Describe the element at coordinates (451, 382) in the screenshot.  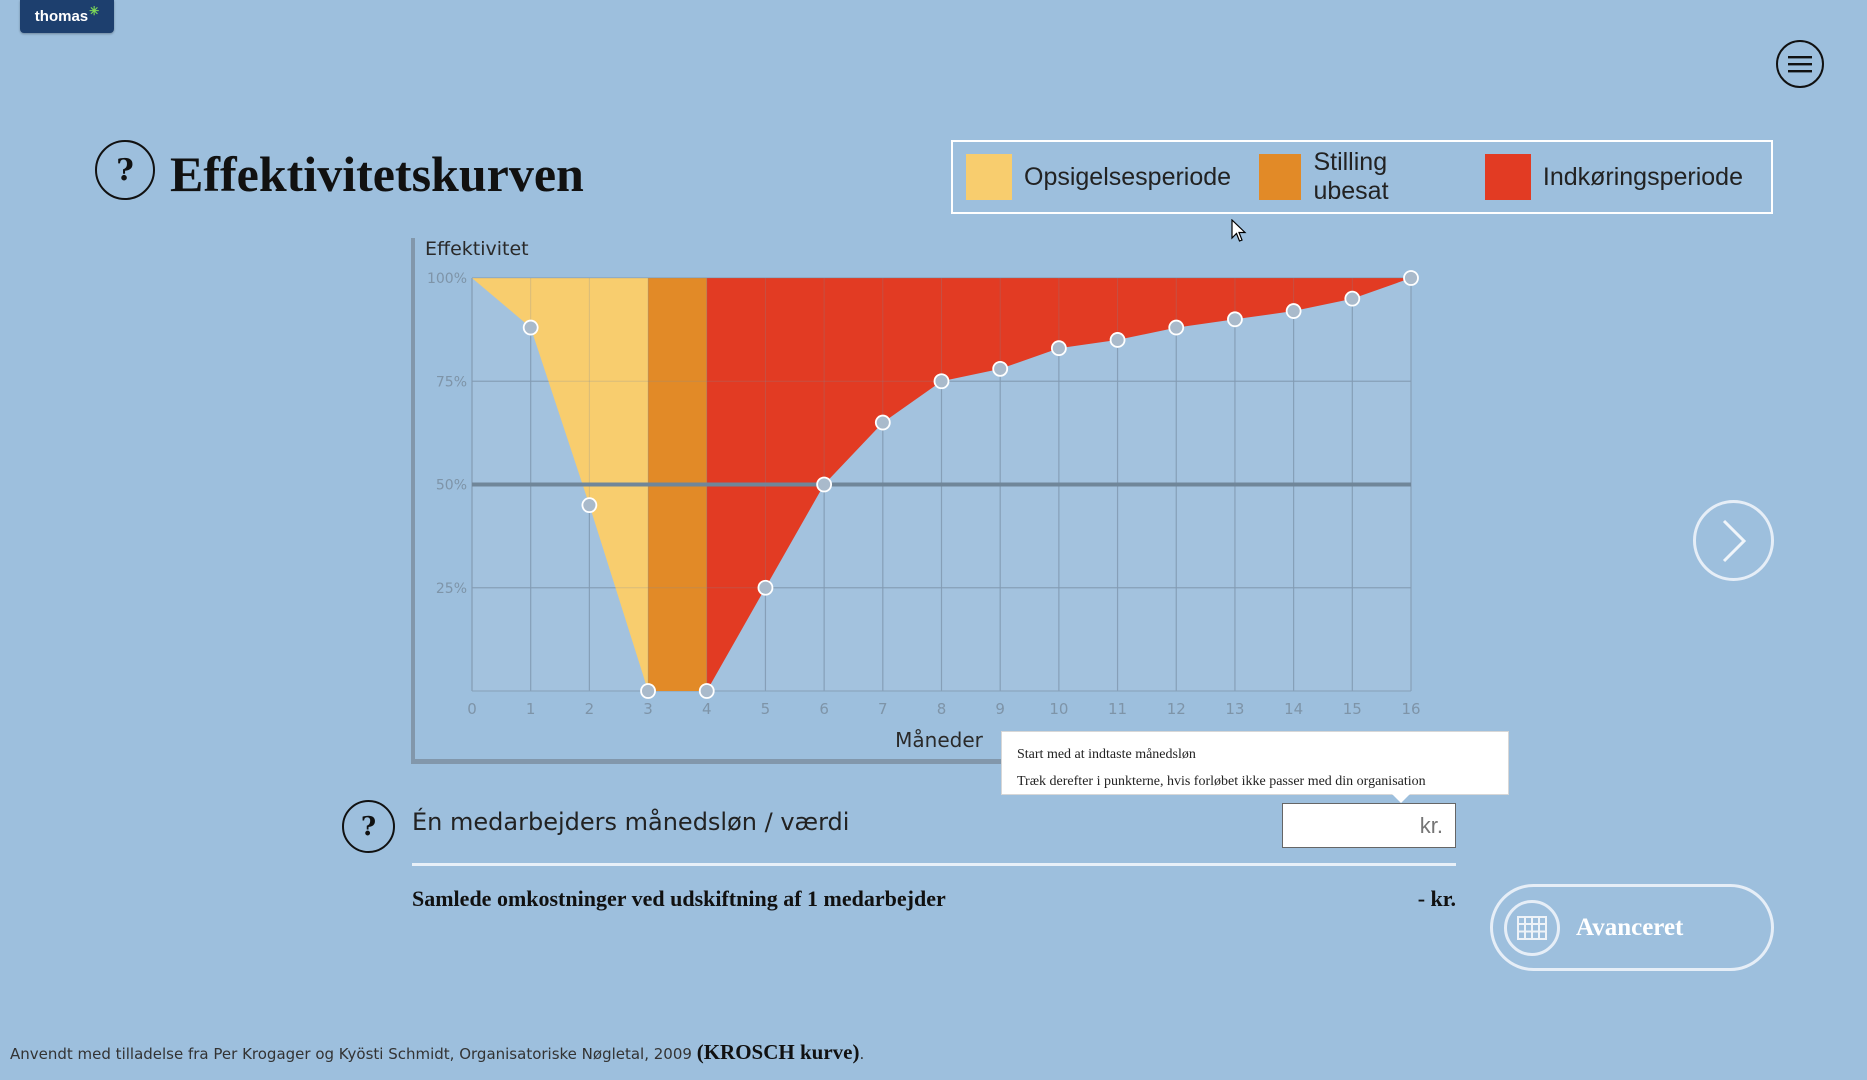
I see `y-tick-label: 75%` at that location.